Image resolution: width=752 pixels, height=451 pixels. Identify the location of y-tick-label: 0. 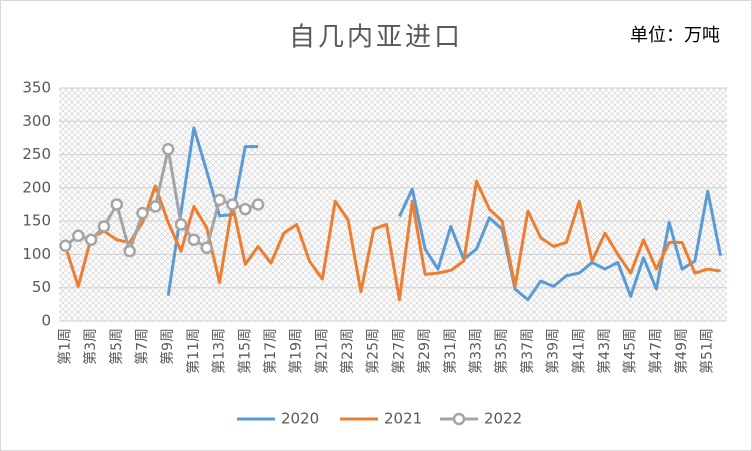
(46, 321).